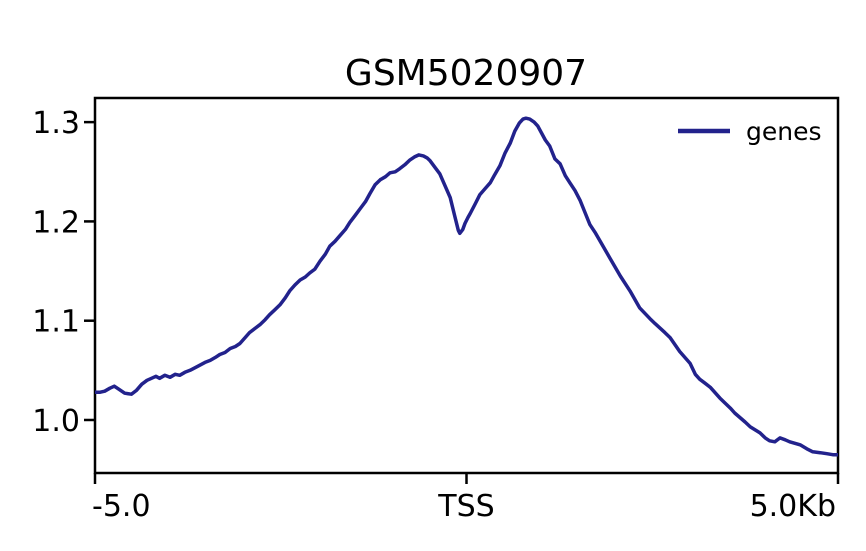 The width and height of the screenshot is (866, 551). Describe the element at coordinates (793, 506) in the screenshot. I see `x-tick-label: 5.0Kb` at that location.